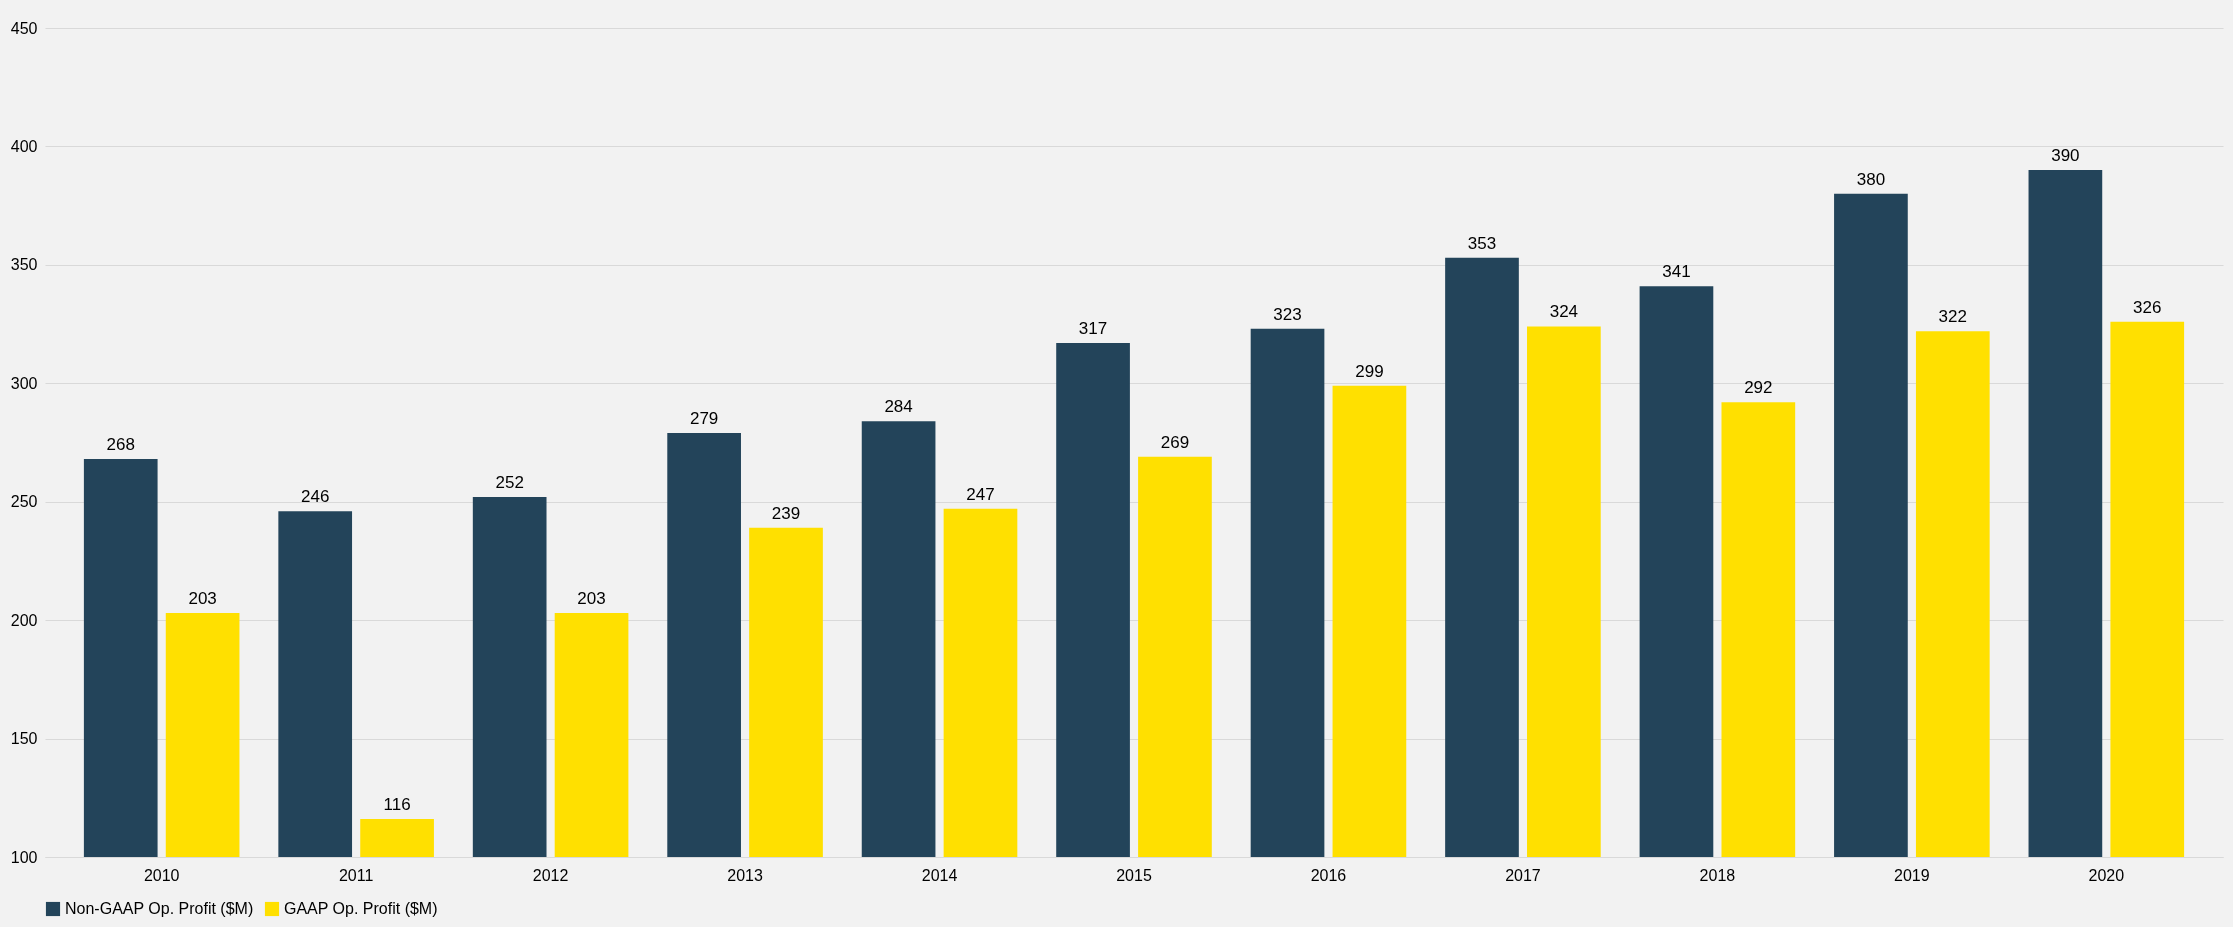 The image size is (2233, 927). Describe the element at coordinates (1134, 875) in the screenshot. I see `x-tick-label: 2015` at that location.